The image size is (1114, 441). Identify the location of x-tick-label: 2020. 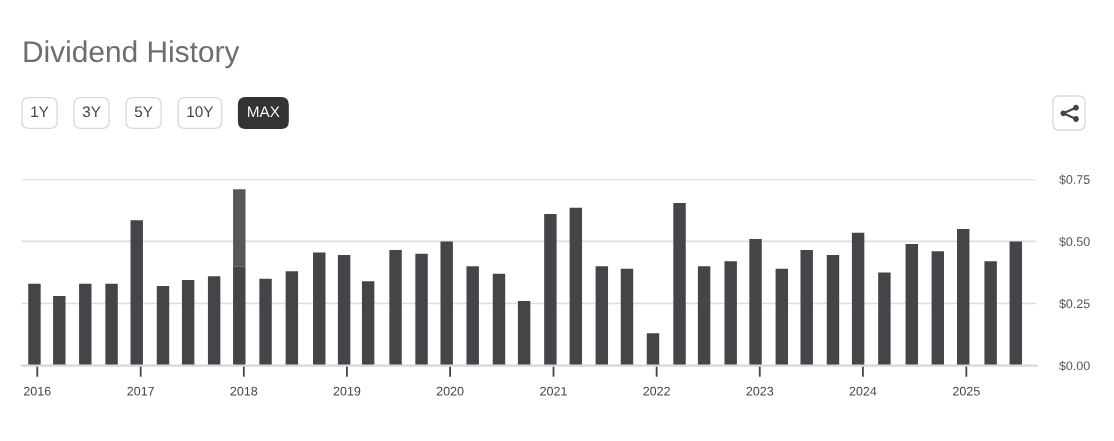
(450, 391).